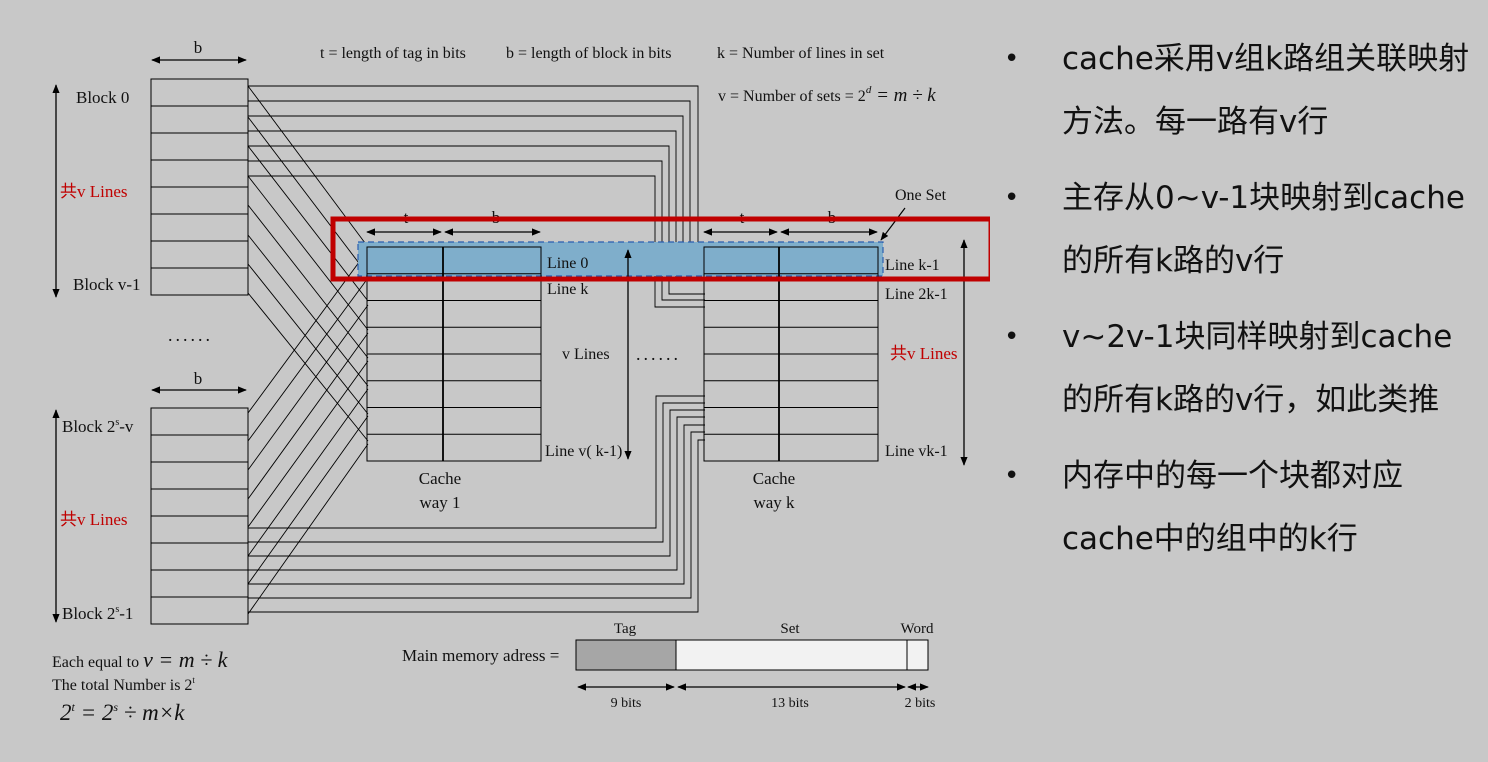  I want to click on address-label: Main memory adress =, so click(480, 655).